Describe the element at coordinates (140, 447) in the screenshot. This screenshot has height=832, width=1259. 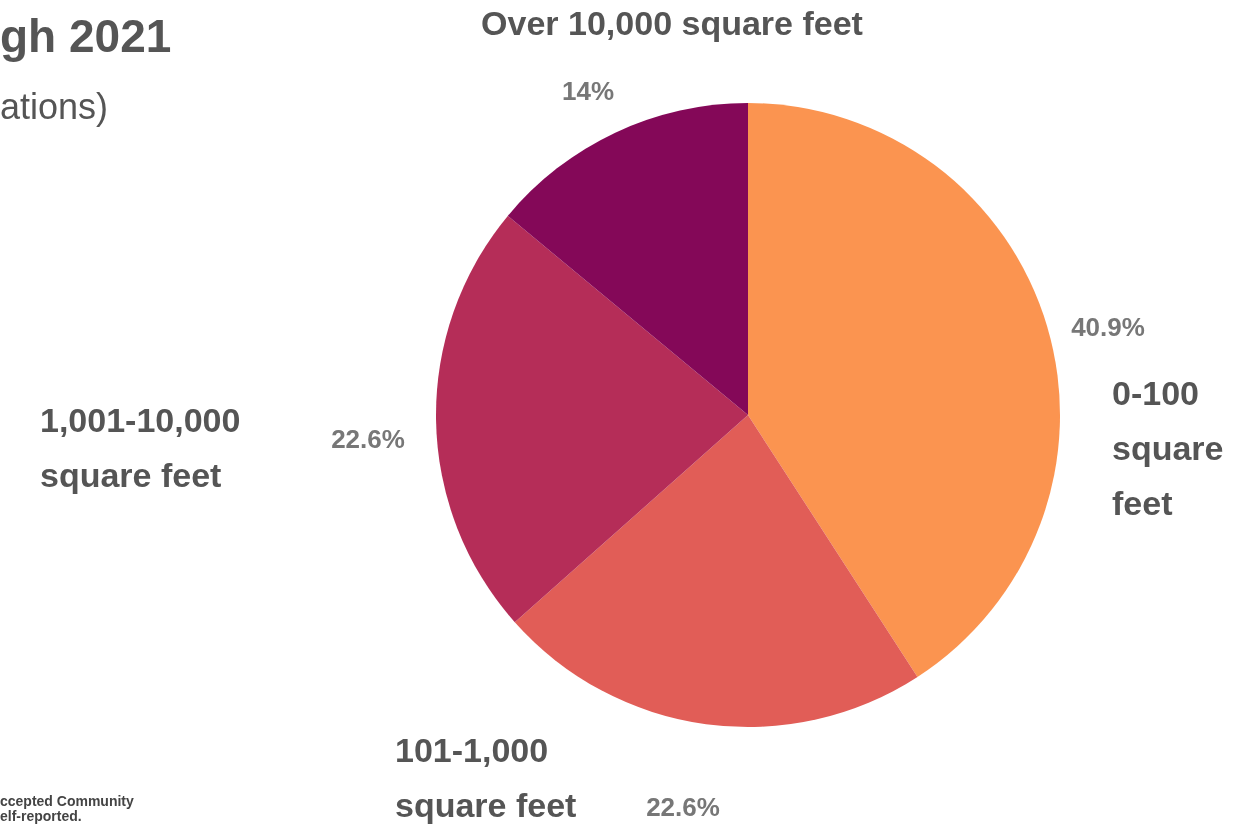
I see `slice-label: 1,001-10,000 square feet` at that location.